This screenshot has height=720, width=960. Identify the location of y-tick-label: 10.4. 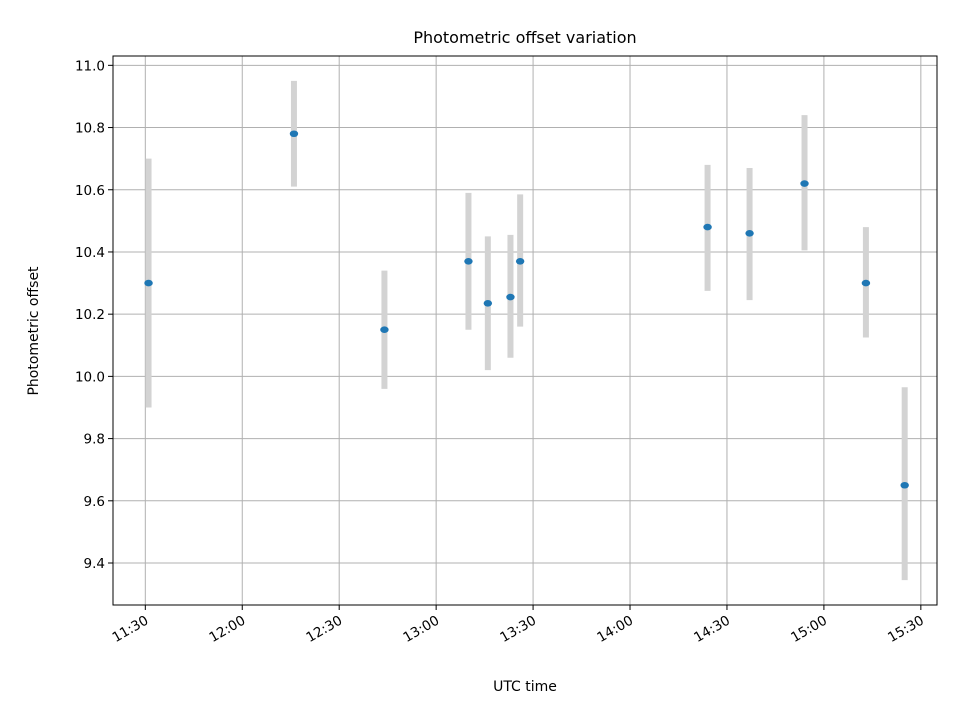
(90, 253).